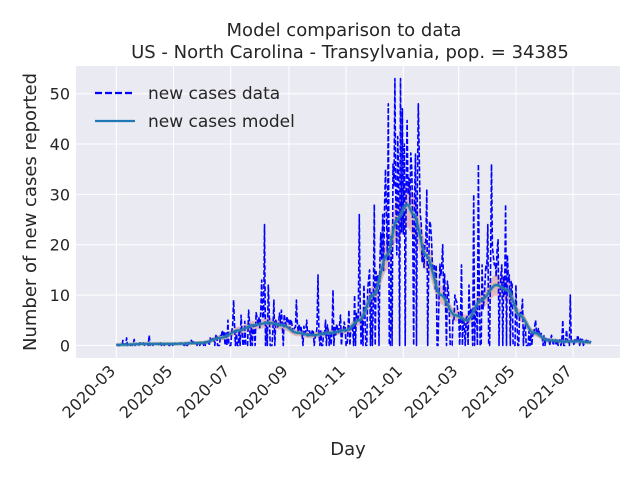 This screenshot has width=640, height=480. I want to click on x-tick-label: 2021-07, so click(545, 391).